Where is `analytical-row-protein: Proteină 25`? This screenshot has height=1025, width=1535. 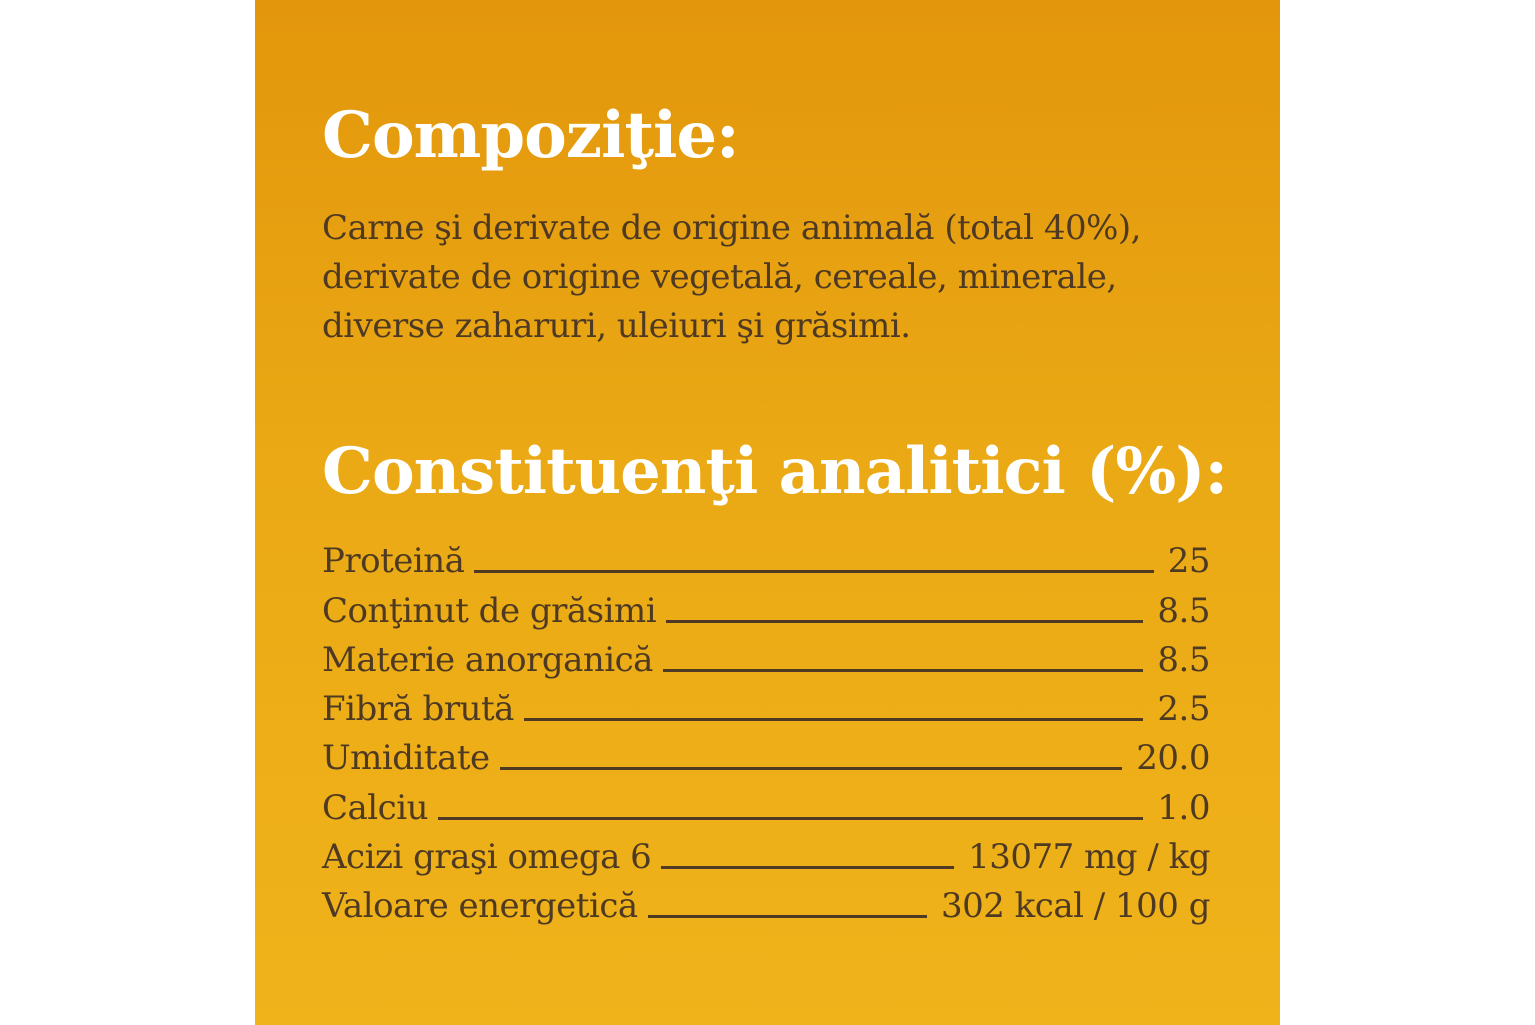
analytical-row-protein: Proteină 25 is located at coordinates (766, 557).